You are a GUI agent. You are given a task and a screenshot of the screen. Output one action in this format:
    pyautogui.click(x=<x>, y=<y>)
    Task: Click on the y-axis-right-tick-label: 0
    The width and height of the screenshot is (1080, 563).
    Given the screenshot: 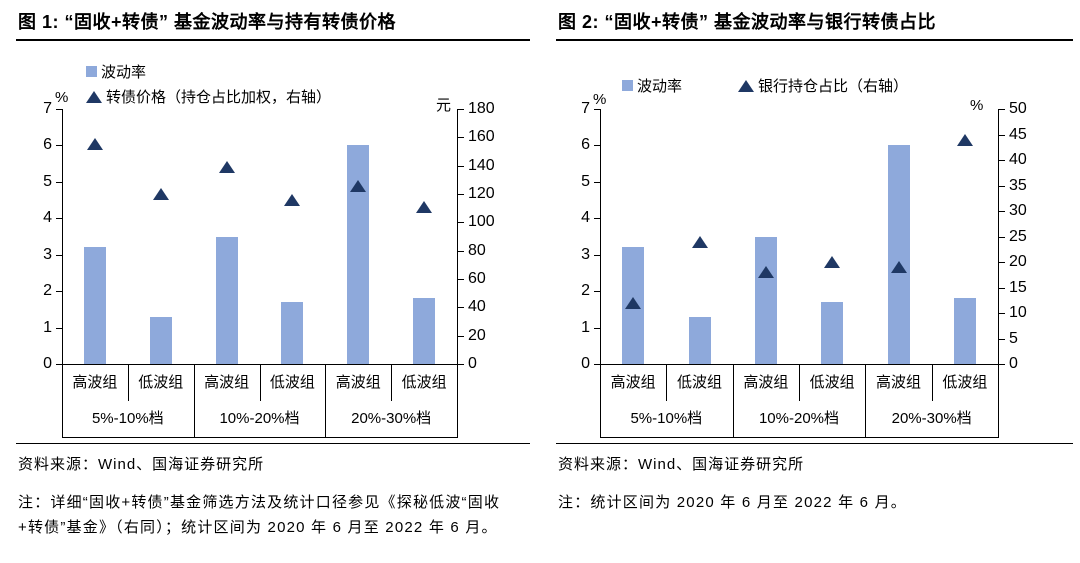 What is the action you would take?
    pyautogui.click(x=472, y=363)
    